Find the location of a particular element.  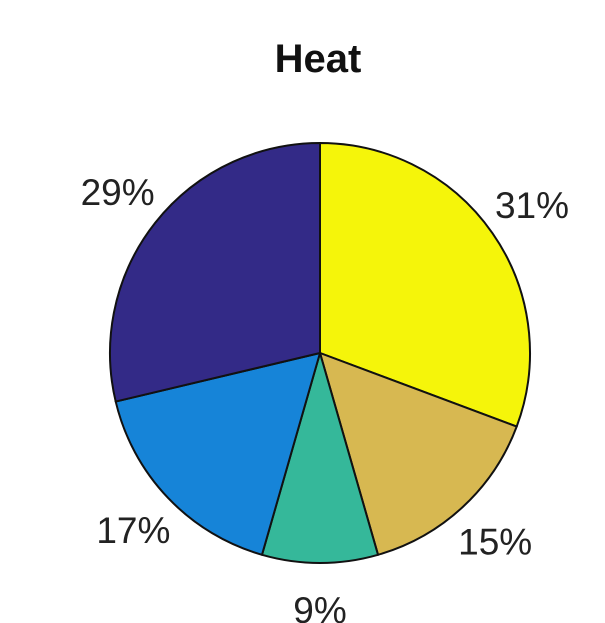

slice-label-2: 9% is located at coordinates (319, 606).